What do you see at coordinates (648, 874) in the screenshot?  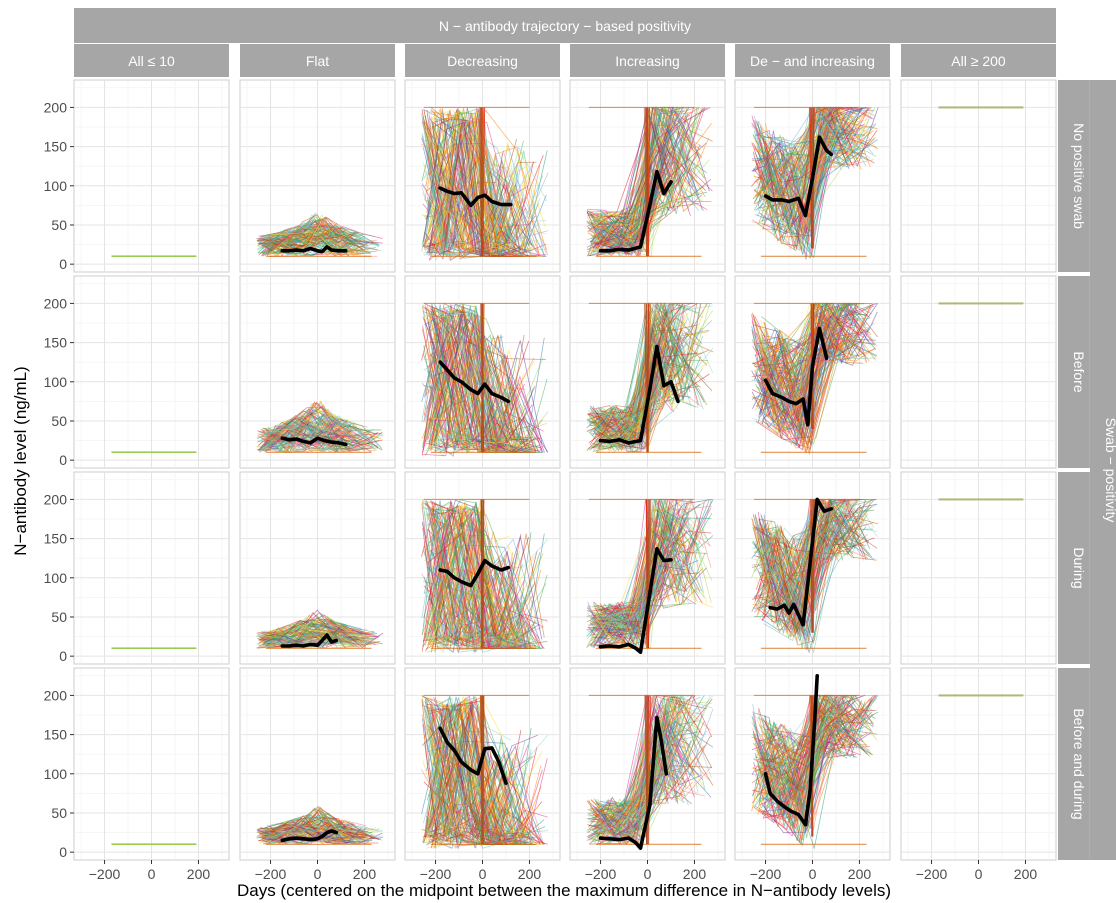 I see `x-tick-label: 0` at bounding box center [648, 874].